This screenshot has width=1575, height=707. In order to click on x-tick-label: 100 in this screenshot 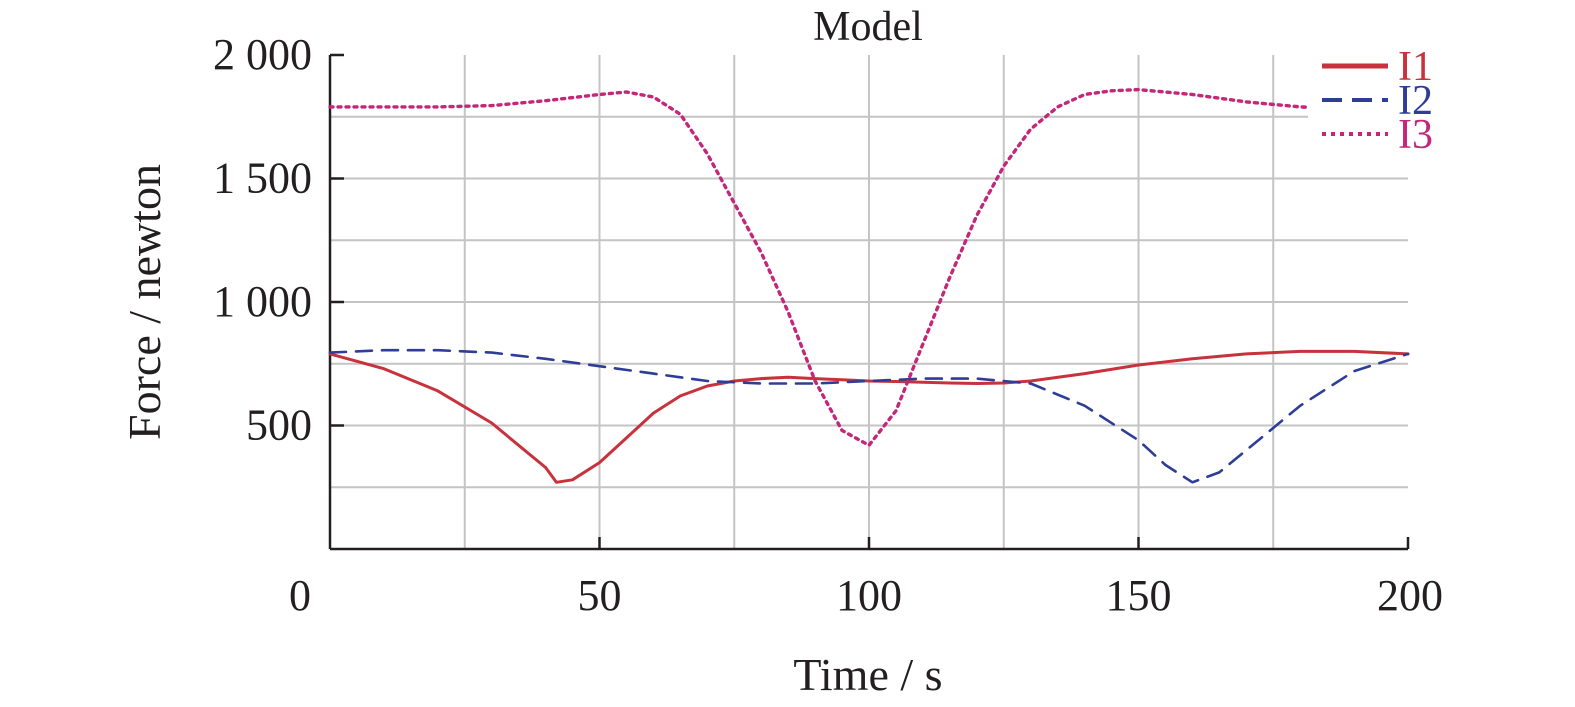, I will do `click(869, 595)`.